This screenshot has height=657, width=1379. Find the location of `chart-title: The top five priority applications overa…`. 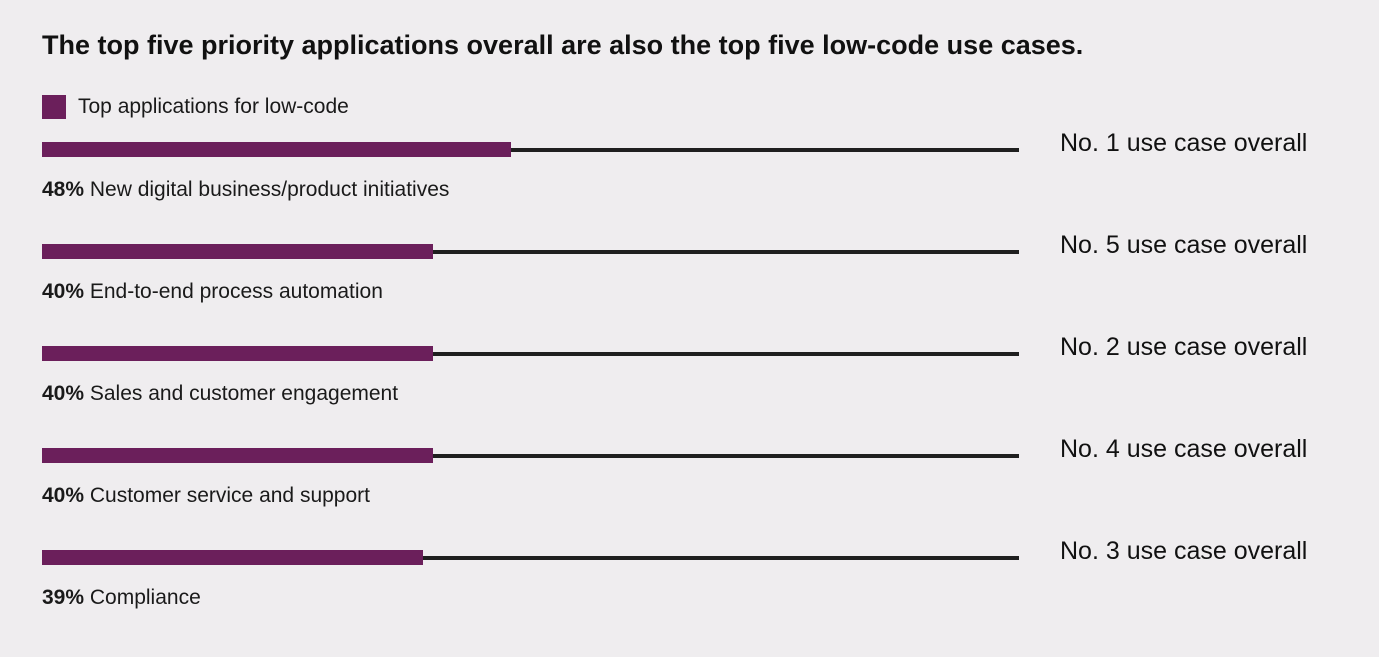

chart-title: The top five priority applications overa… is located at coordinates (563, 45).